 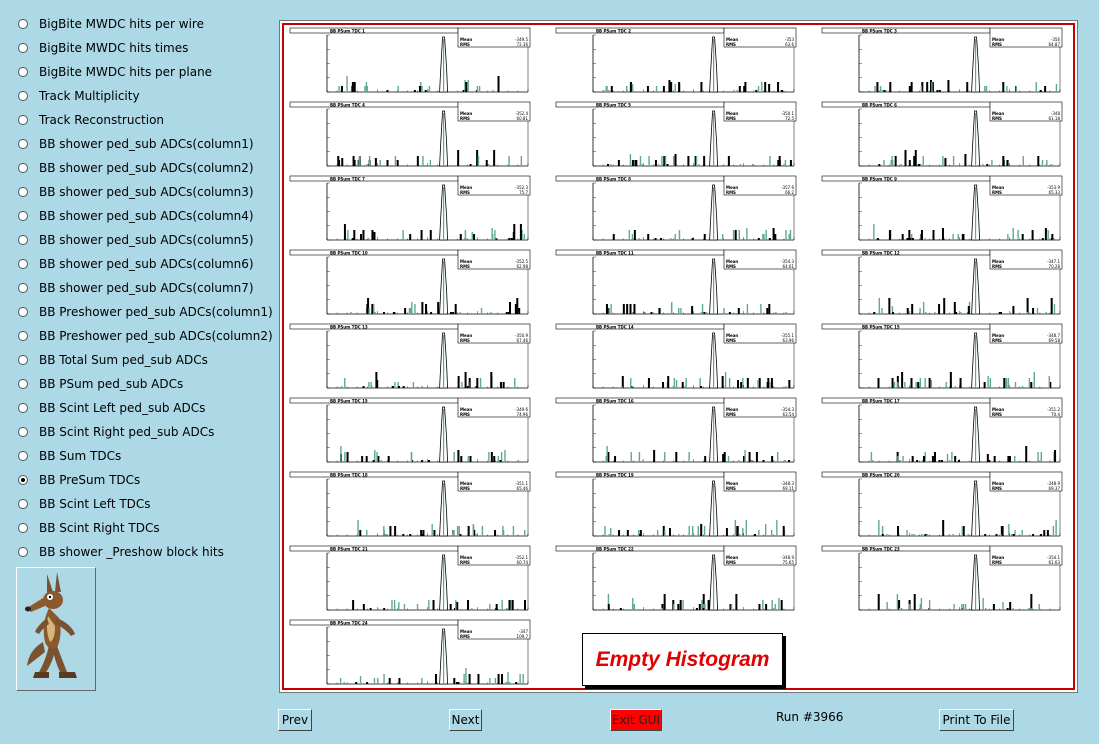 I want to click on radio-option: BB Preshower ped_sub ADCs(column2), so click(x=145, y=336).